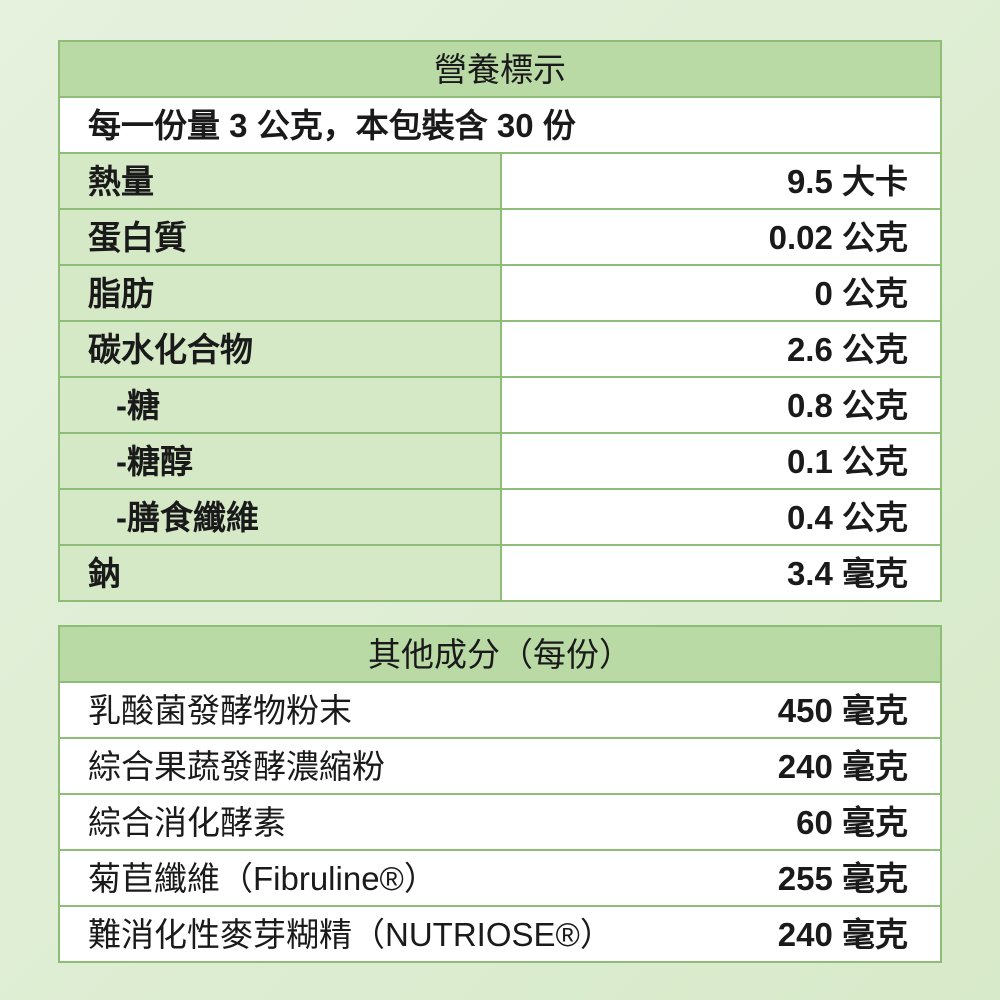 Image resolution: width=1000 pixels, height=1000 pixels. I want to click on ingredient-row: 菊苣纖維（Fibruline®） 255 毫克, so click(500, 878).